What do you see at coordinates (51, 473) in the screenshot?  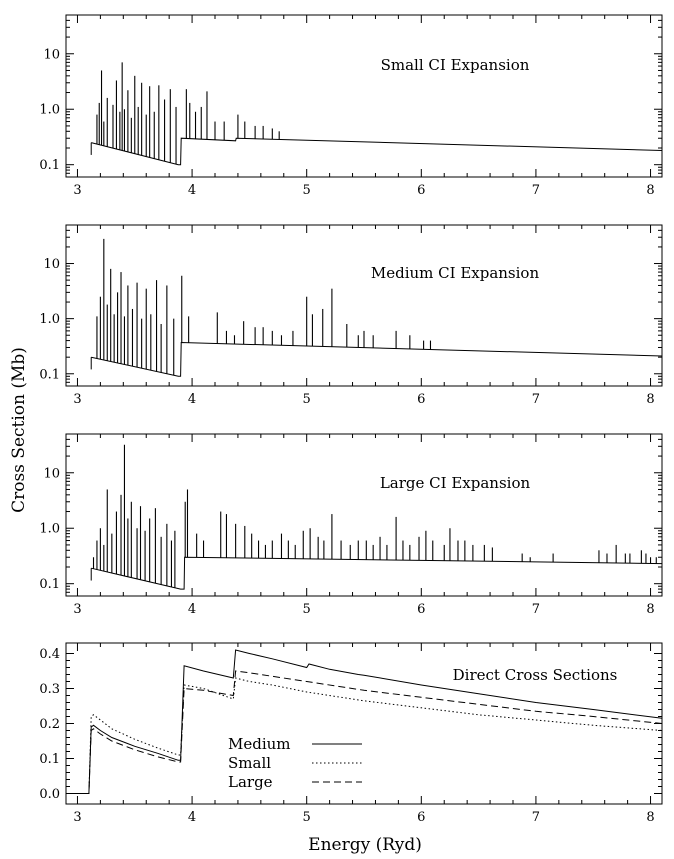 I see `large-ci-y-tick-label: 10` at bounding box center [51, 473].